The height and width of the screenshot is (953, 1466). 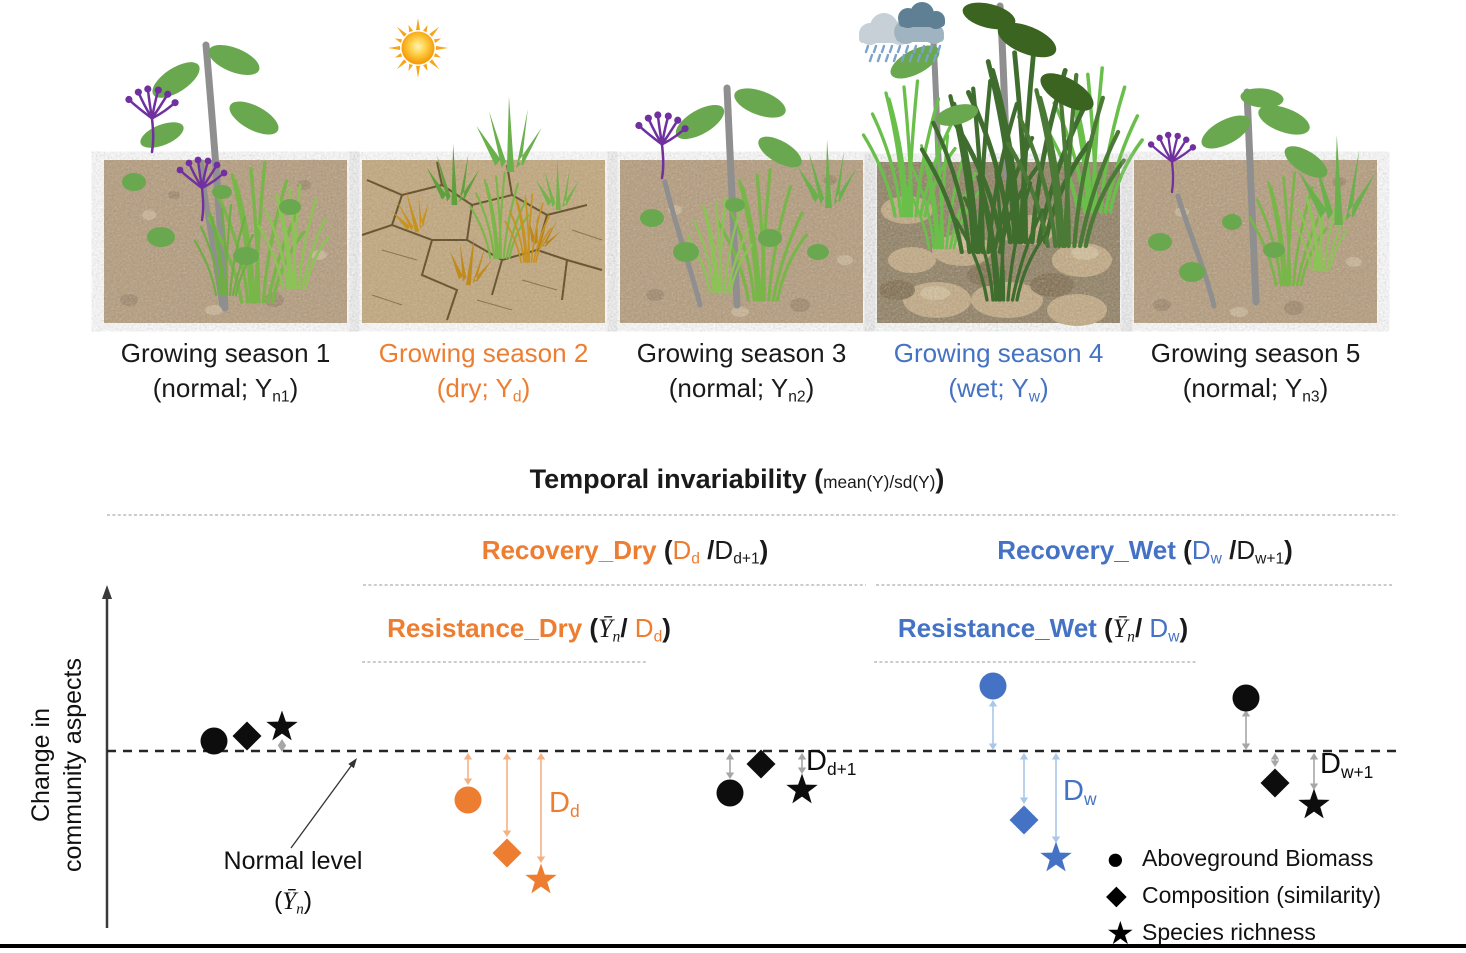 I want to click on panel-title: Growing season 3, so click(x=741, y=353).